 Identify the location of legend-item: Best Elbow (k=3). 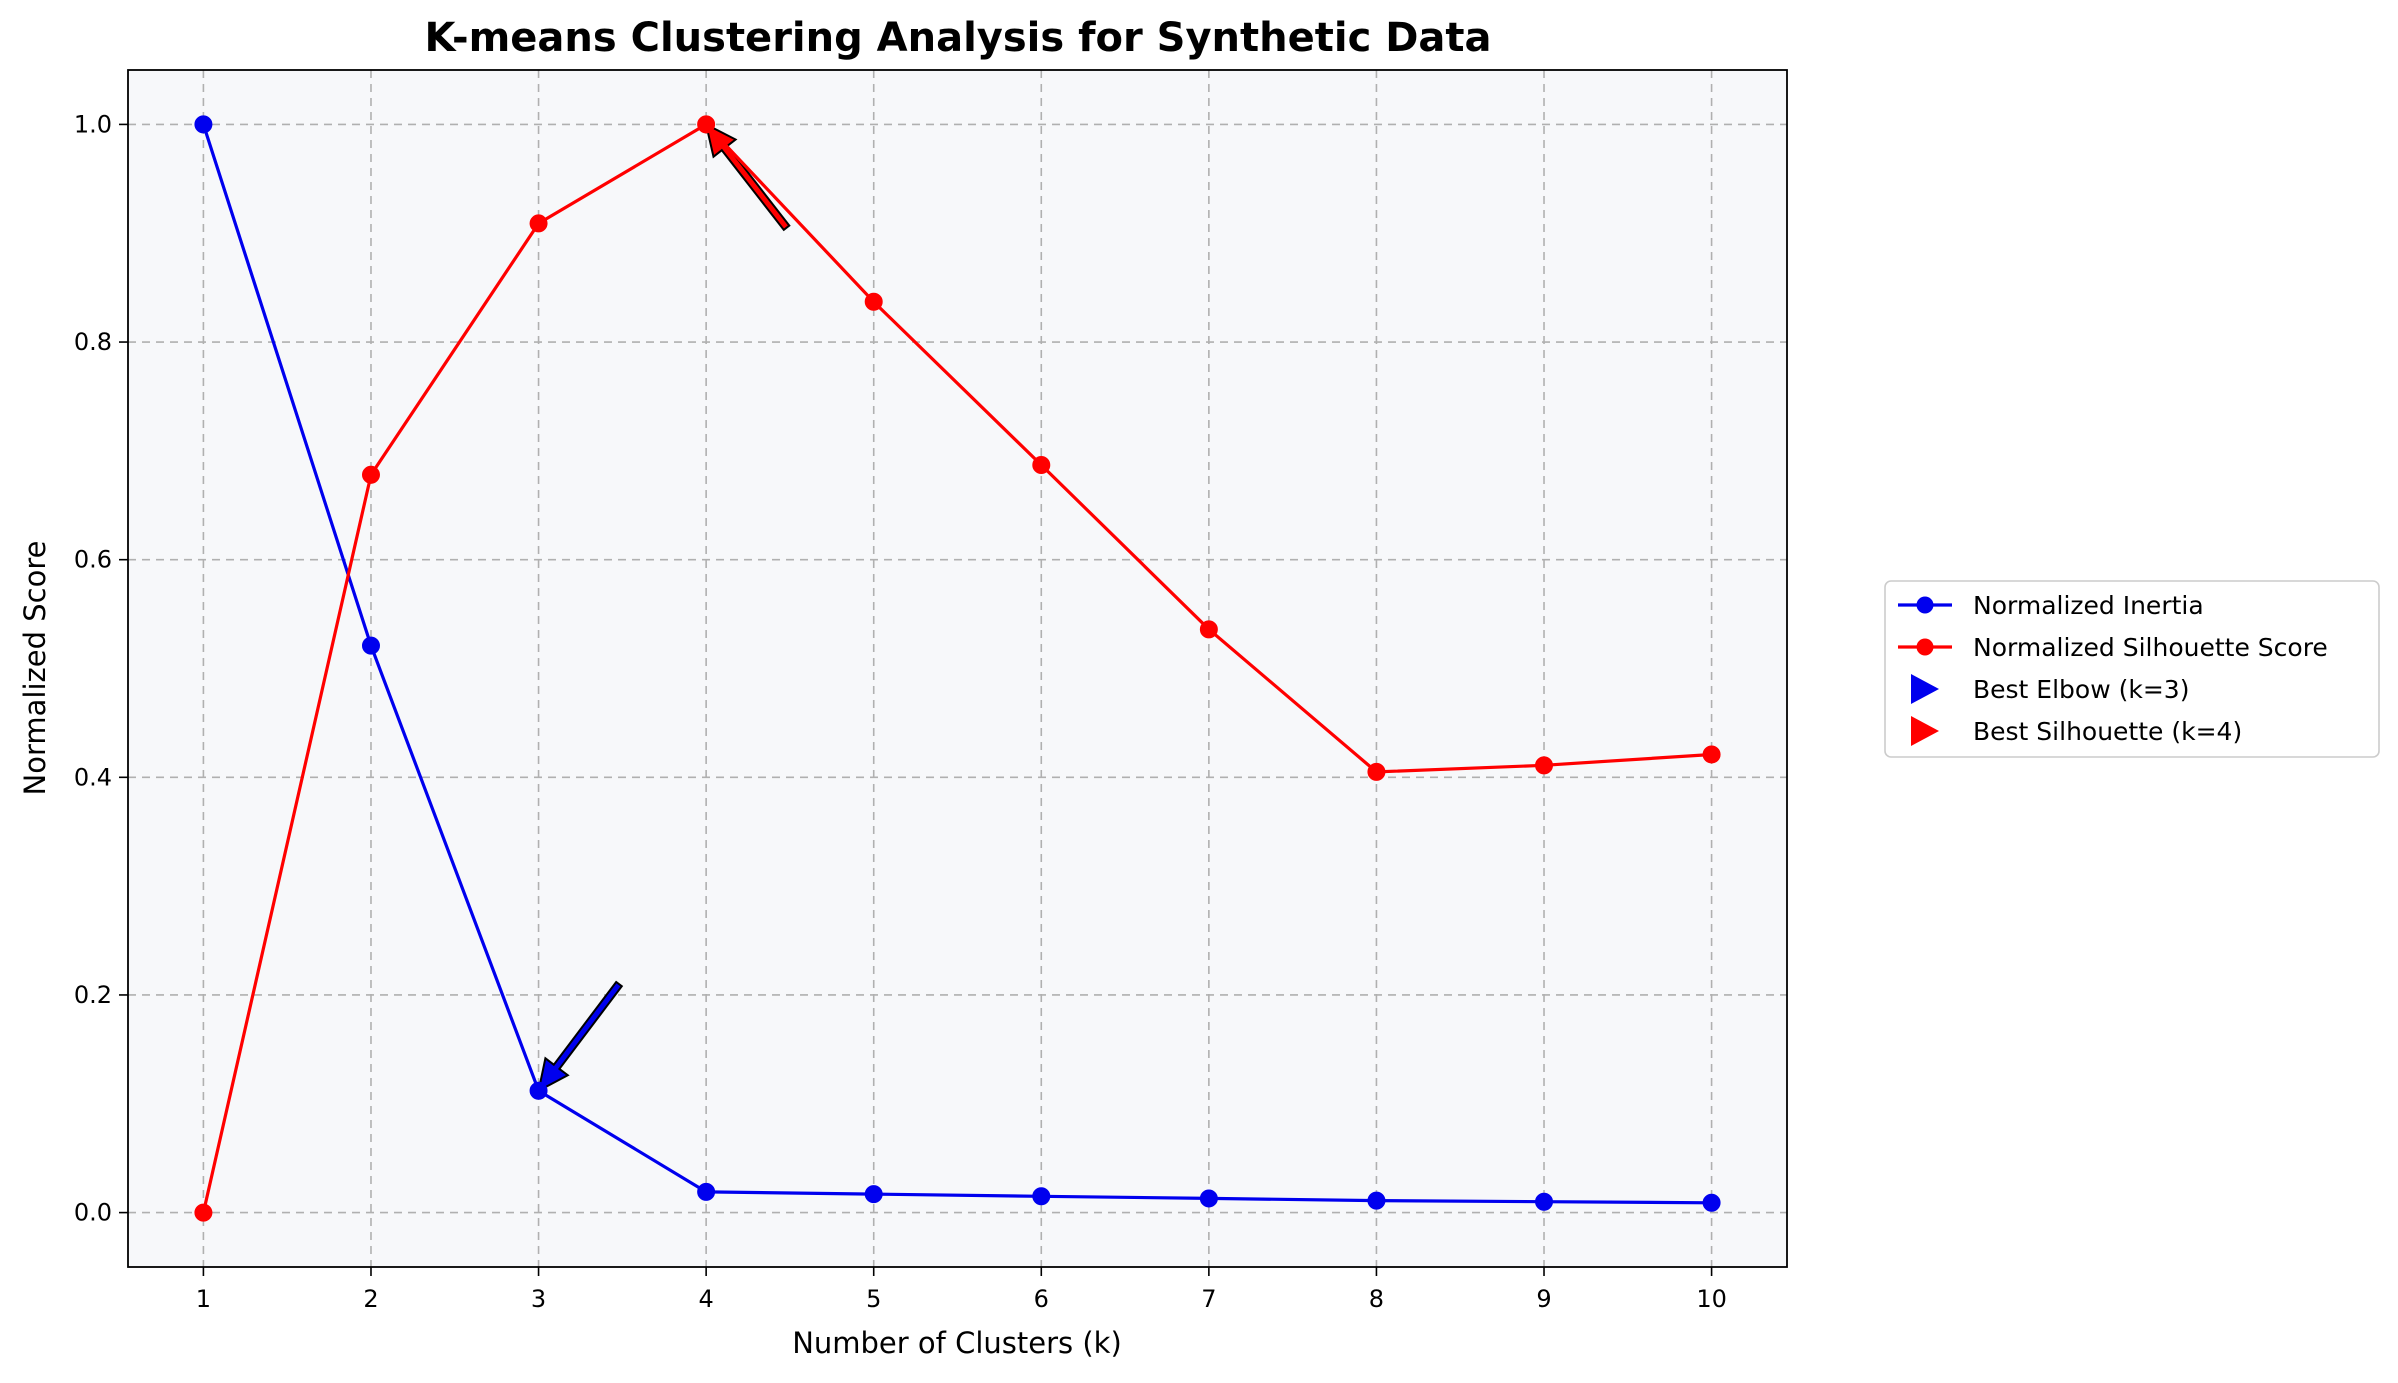
(2050, 689).